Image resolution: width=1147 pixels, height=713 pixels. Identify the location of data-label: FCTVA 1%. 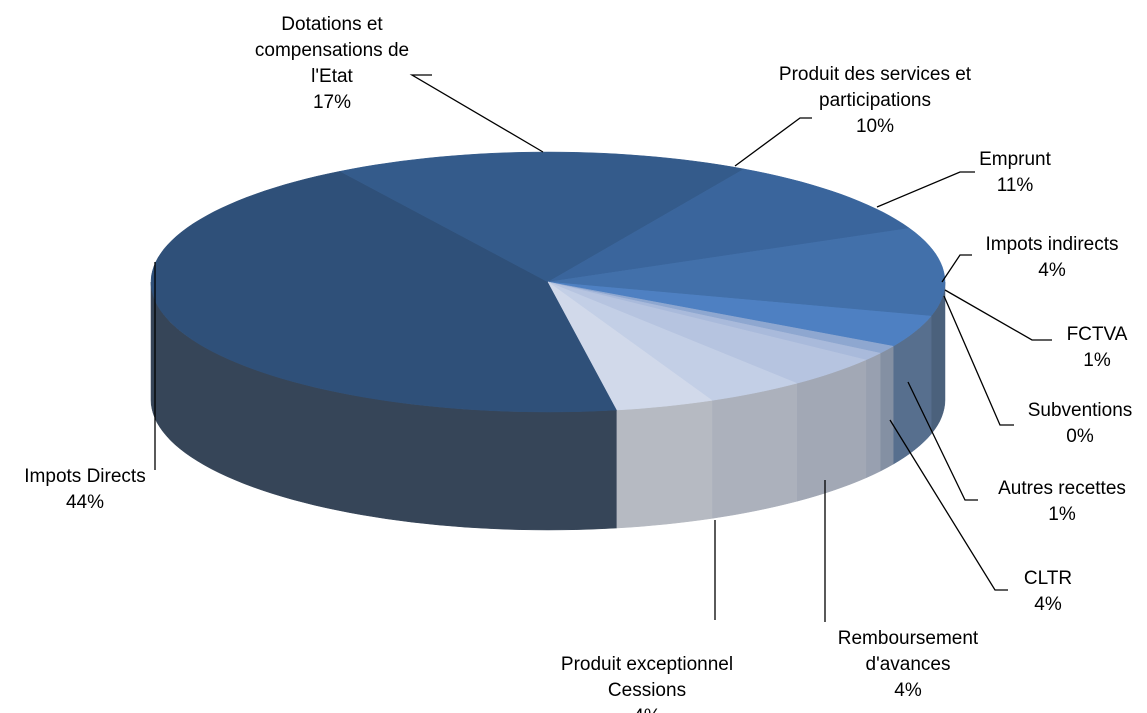
(1097, 348).